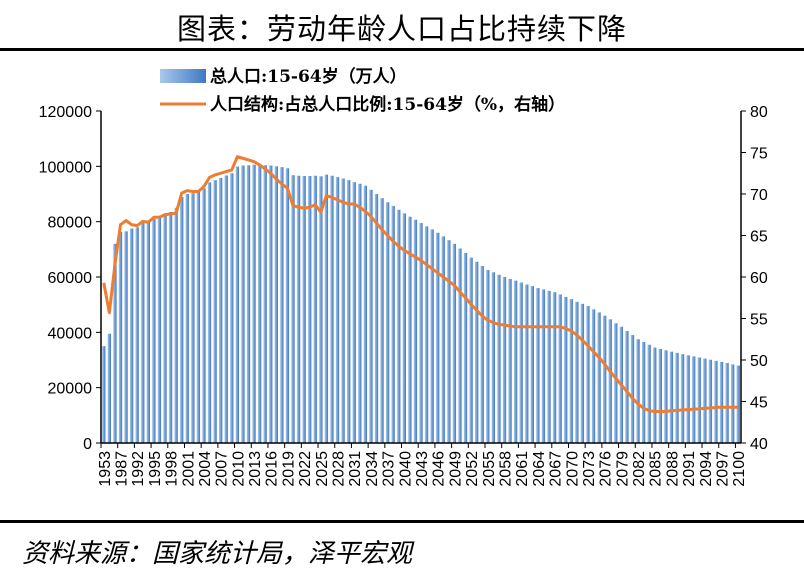 This screenshot has width=804, height=576. I want to click on title-divider, so click(402, 49).